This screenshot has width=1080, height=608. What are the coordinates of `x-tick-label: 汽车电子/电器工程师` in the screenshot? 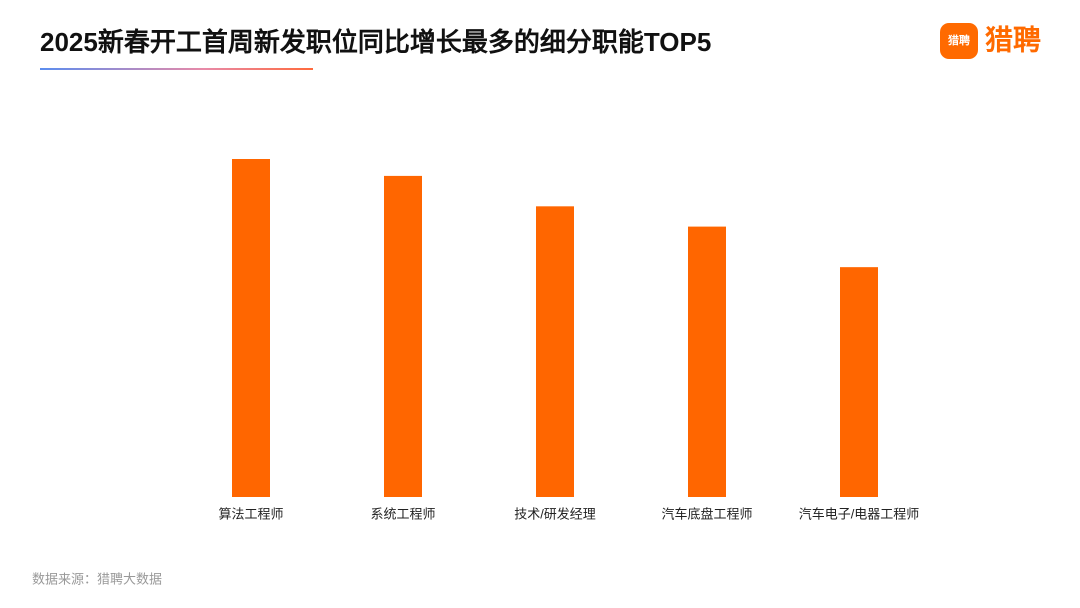 It's located at (859, 513).